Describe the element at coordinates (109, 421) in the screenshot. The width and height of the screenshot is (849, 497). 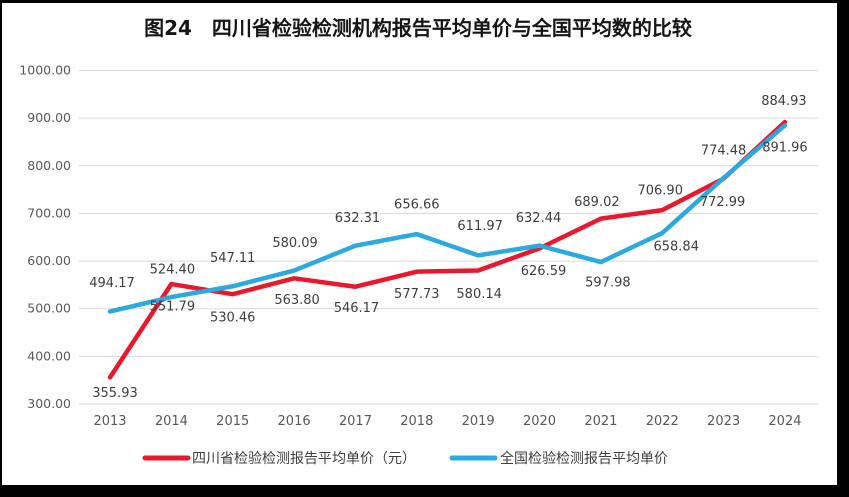
I see `x-tick-label: 2013` at that location.